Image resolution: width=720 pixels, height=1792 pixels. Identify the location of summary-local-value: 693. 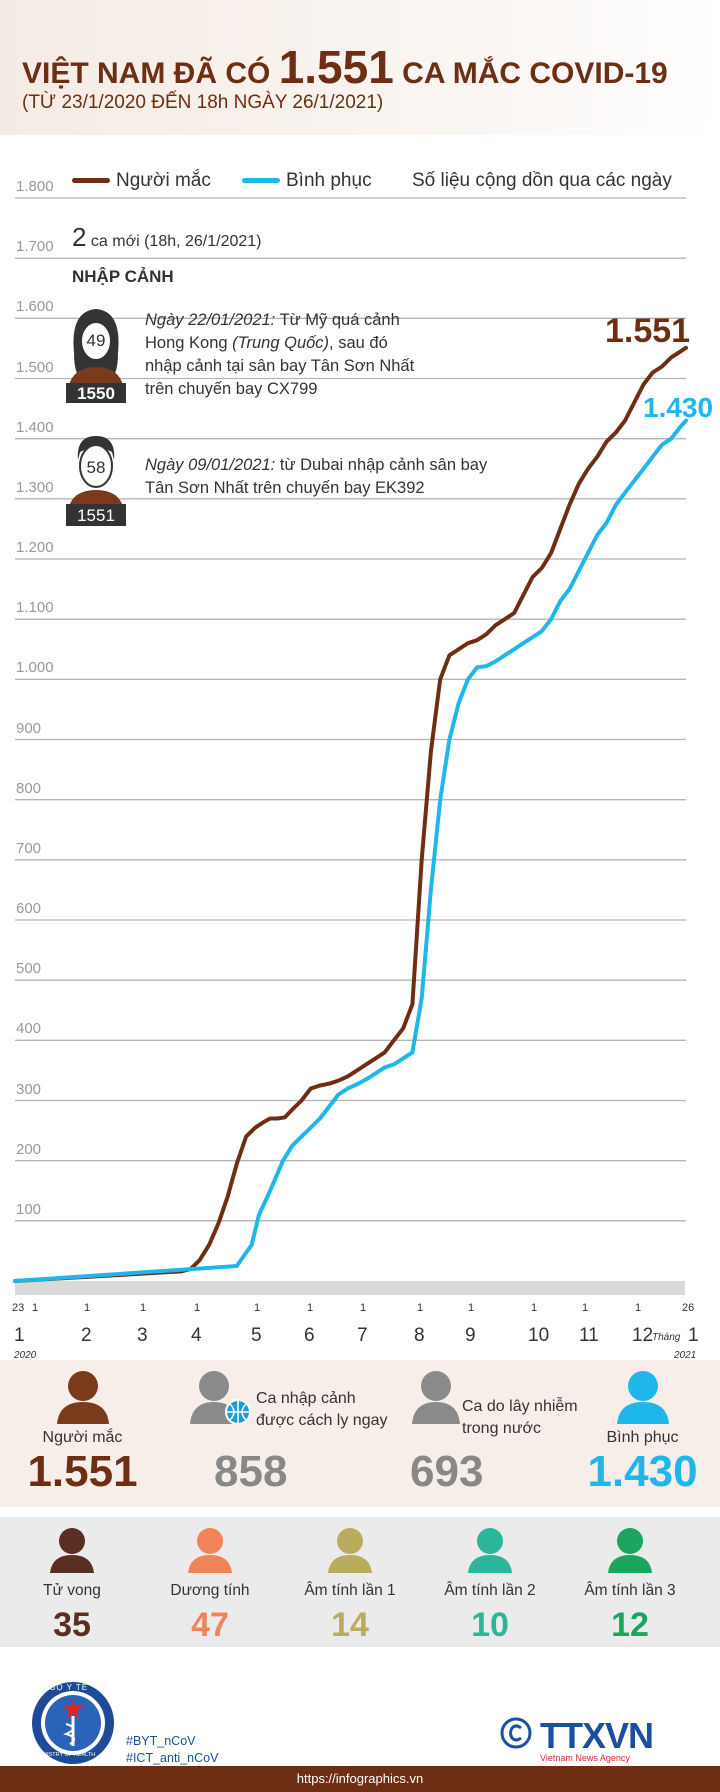
(447, 1471).